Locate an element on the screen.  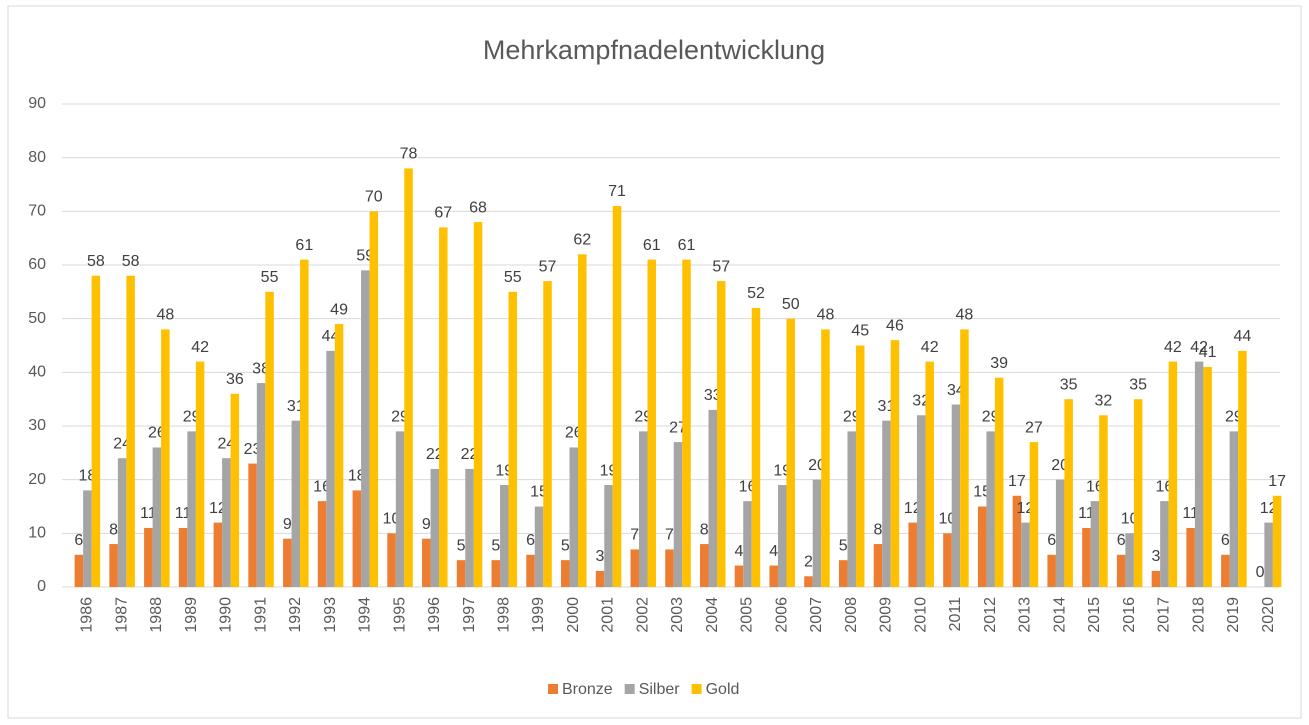
x-tick-label: 2006 is located at coordinates (781, 615).